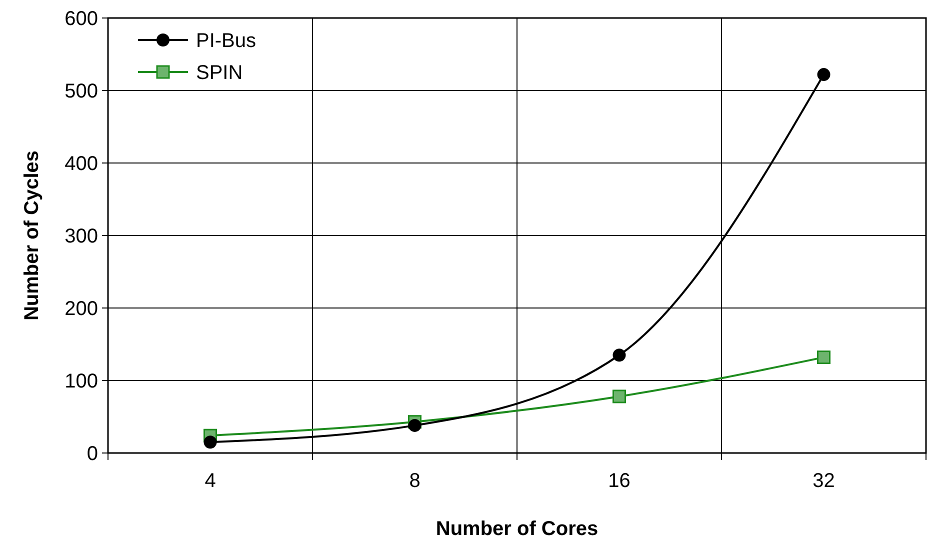 Image resolution: width=940 pixels, height=551 pixels. What do you see at coordinates (823, 481) in the screenshot?
I see `x-tick-label: 32` at bounding box center [823, 481].